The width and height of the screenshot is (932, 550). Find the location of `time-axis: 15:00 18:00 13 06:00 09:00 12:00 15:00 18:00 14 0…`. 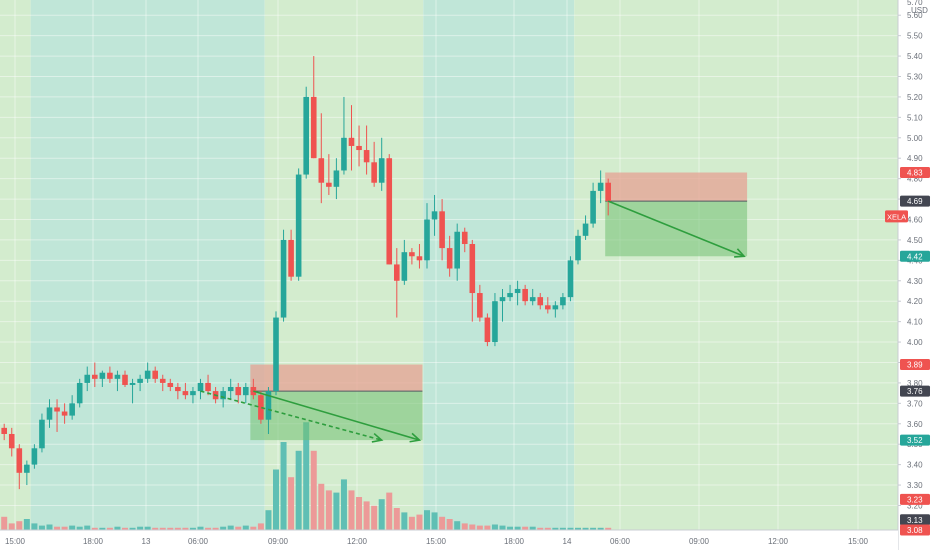

time-axis: 15:00 18:00 13 06:00 09:00 12:00 15:00 18:00 14 0… is located at coordinates (449, 539).